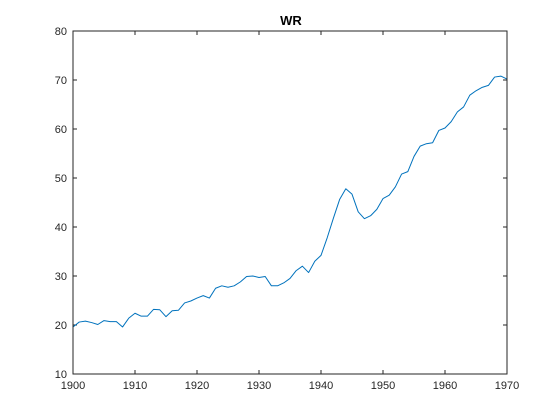  What do you see at coordinates (61, 179) in the screenshot?
I see `y-tick-label: 50` at bounding box center [61, 179].